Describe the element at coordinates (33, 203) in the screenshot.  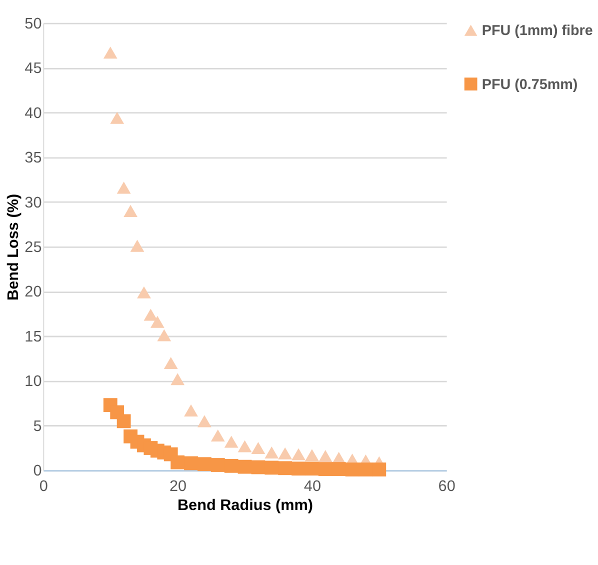
I see `y-tick-label: 30` at that location.